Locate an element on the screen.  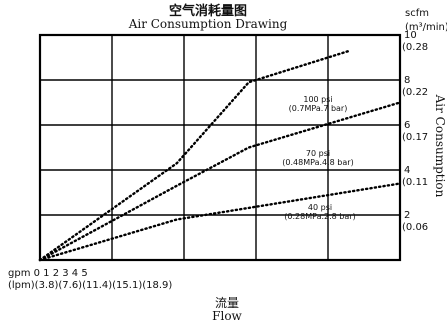
y-tick-label-scfm: 10 is located at coordinates (410, 35).